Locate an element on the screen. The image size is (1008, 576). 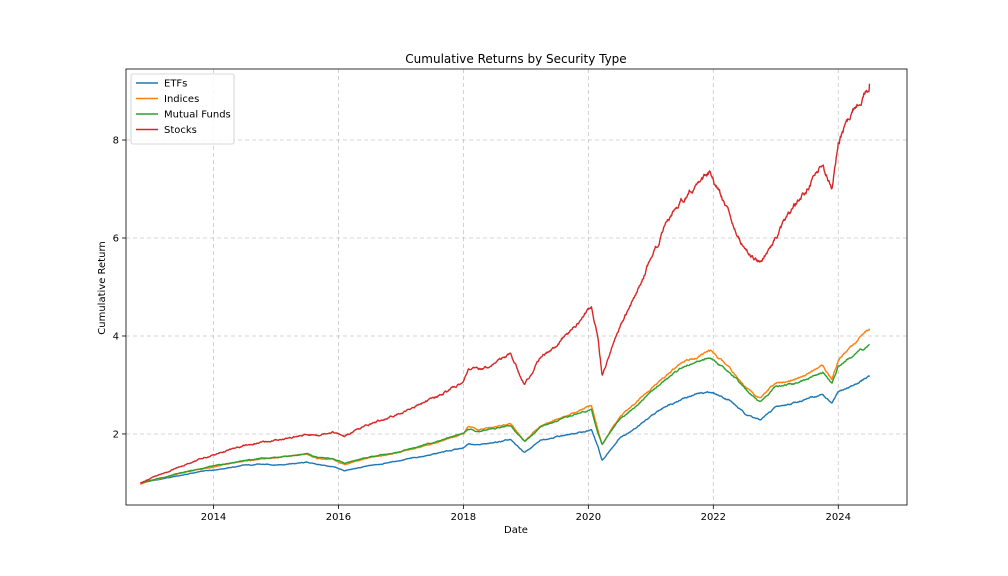
legend-label: Mutual Funds is located at coordinates (197, 115).